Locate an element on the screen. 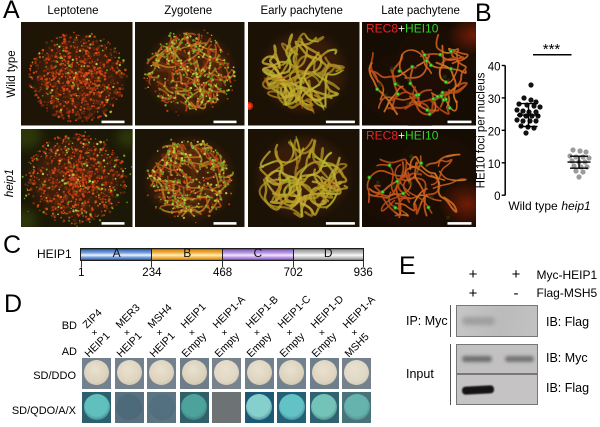  svg-text: 10 is located at coordinates (494, 165).